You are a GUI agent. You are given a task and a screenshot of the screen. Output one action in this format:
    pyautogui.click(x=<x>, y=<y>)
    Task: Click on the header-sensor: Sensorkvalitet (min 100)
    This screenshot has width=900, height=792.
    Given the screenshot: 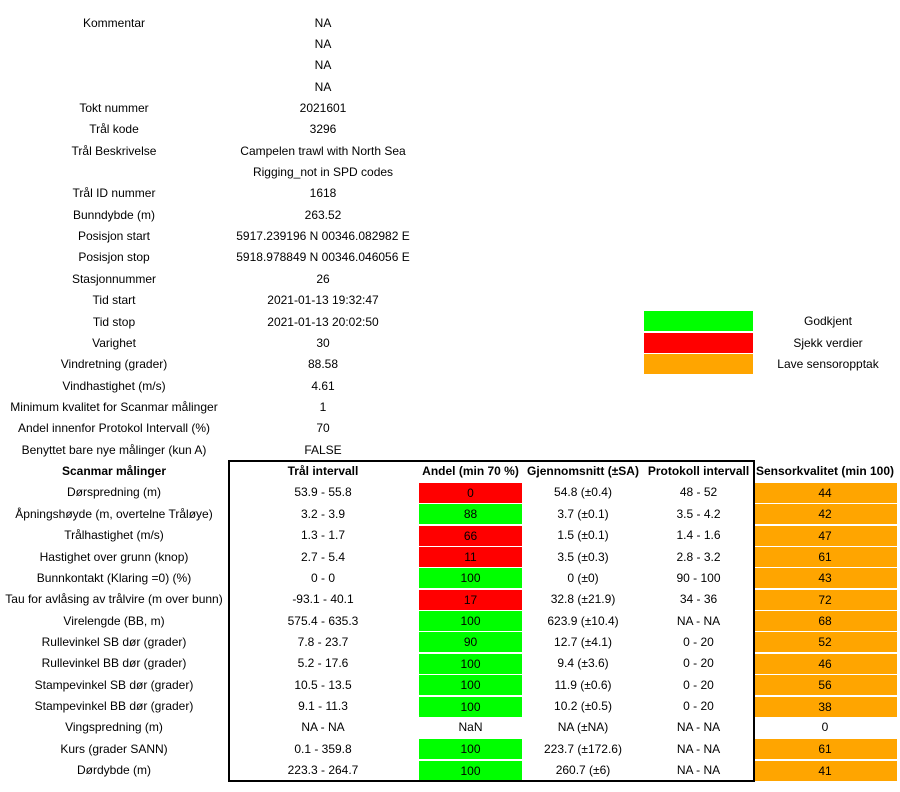 What is the action you would take?
    pyautogui.click(x=825, y=471)
    